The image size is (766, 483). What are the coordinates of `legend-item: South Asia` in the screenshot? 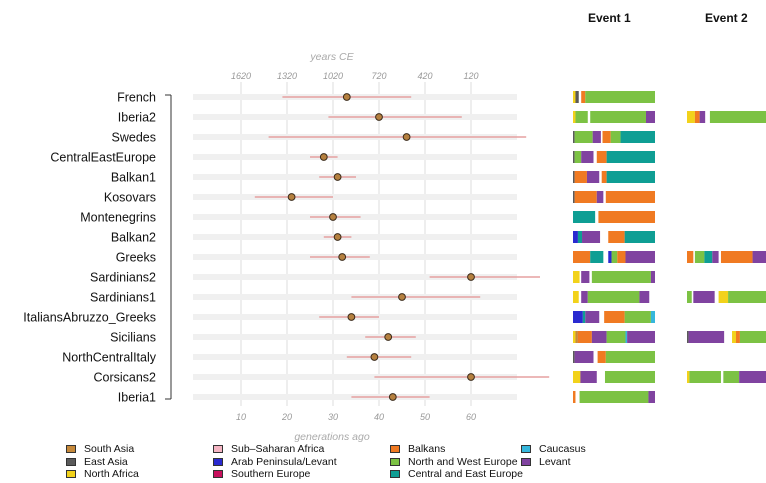 It's located at (100, 449).